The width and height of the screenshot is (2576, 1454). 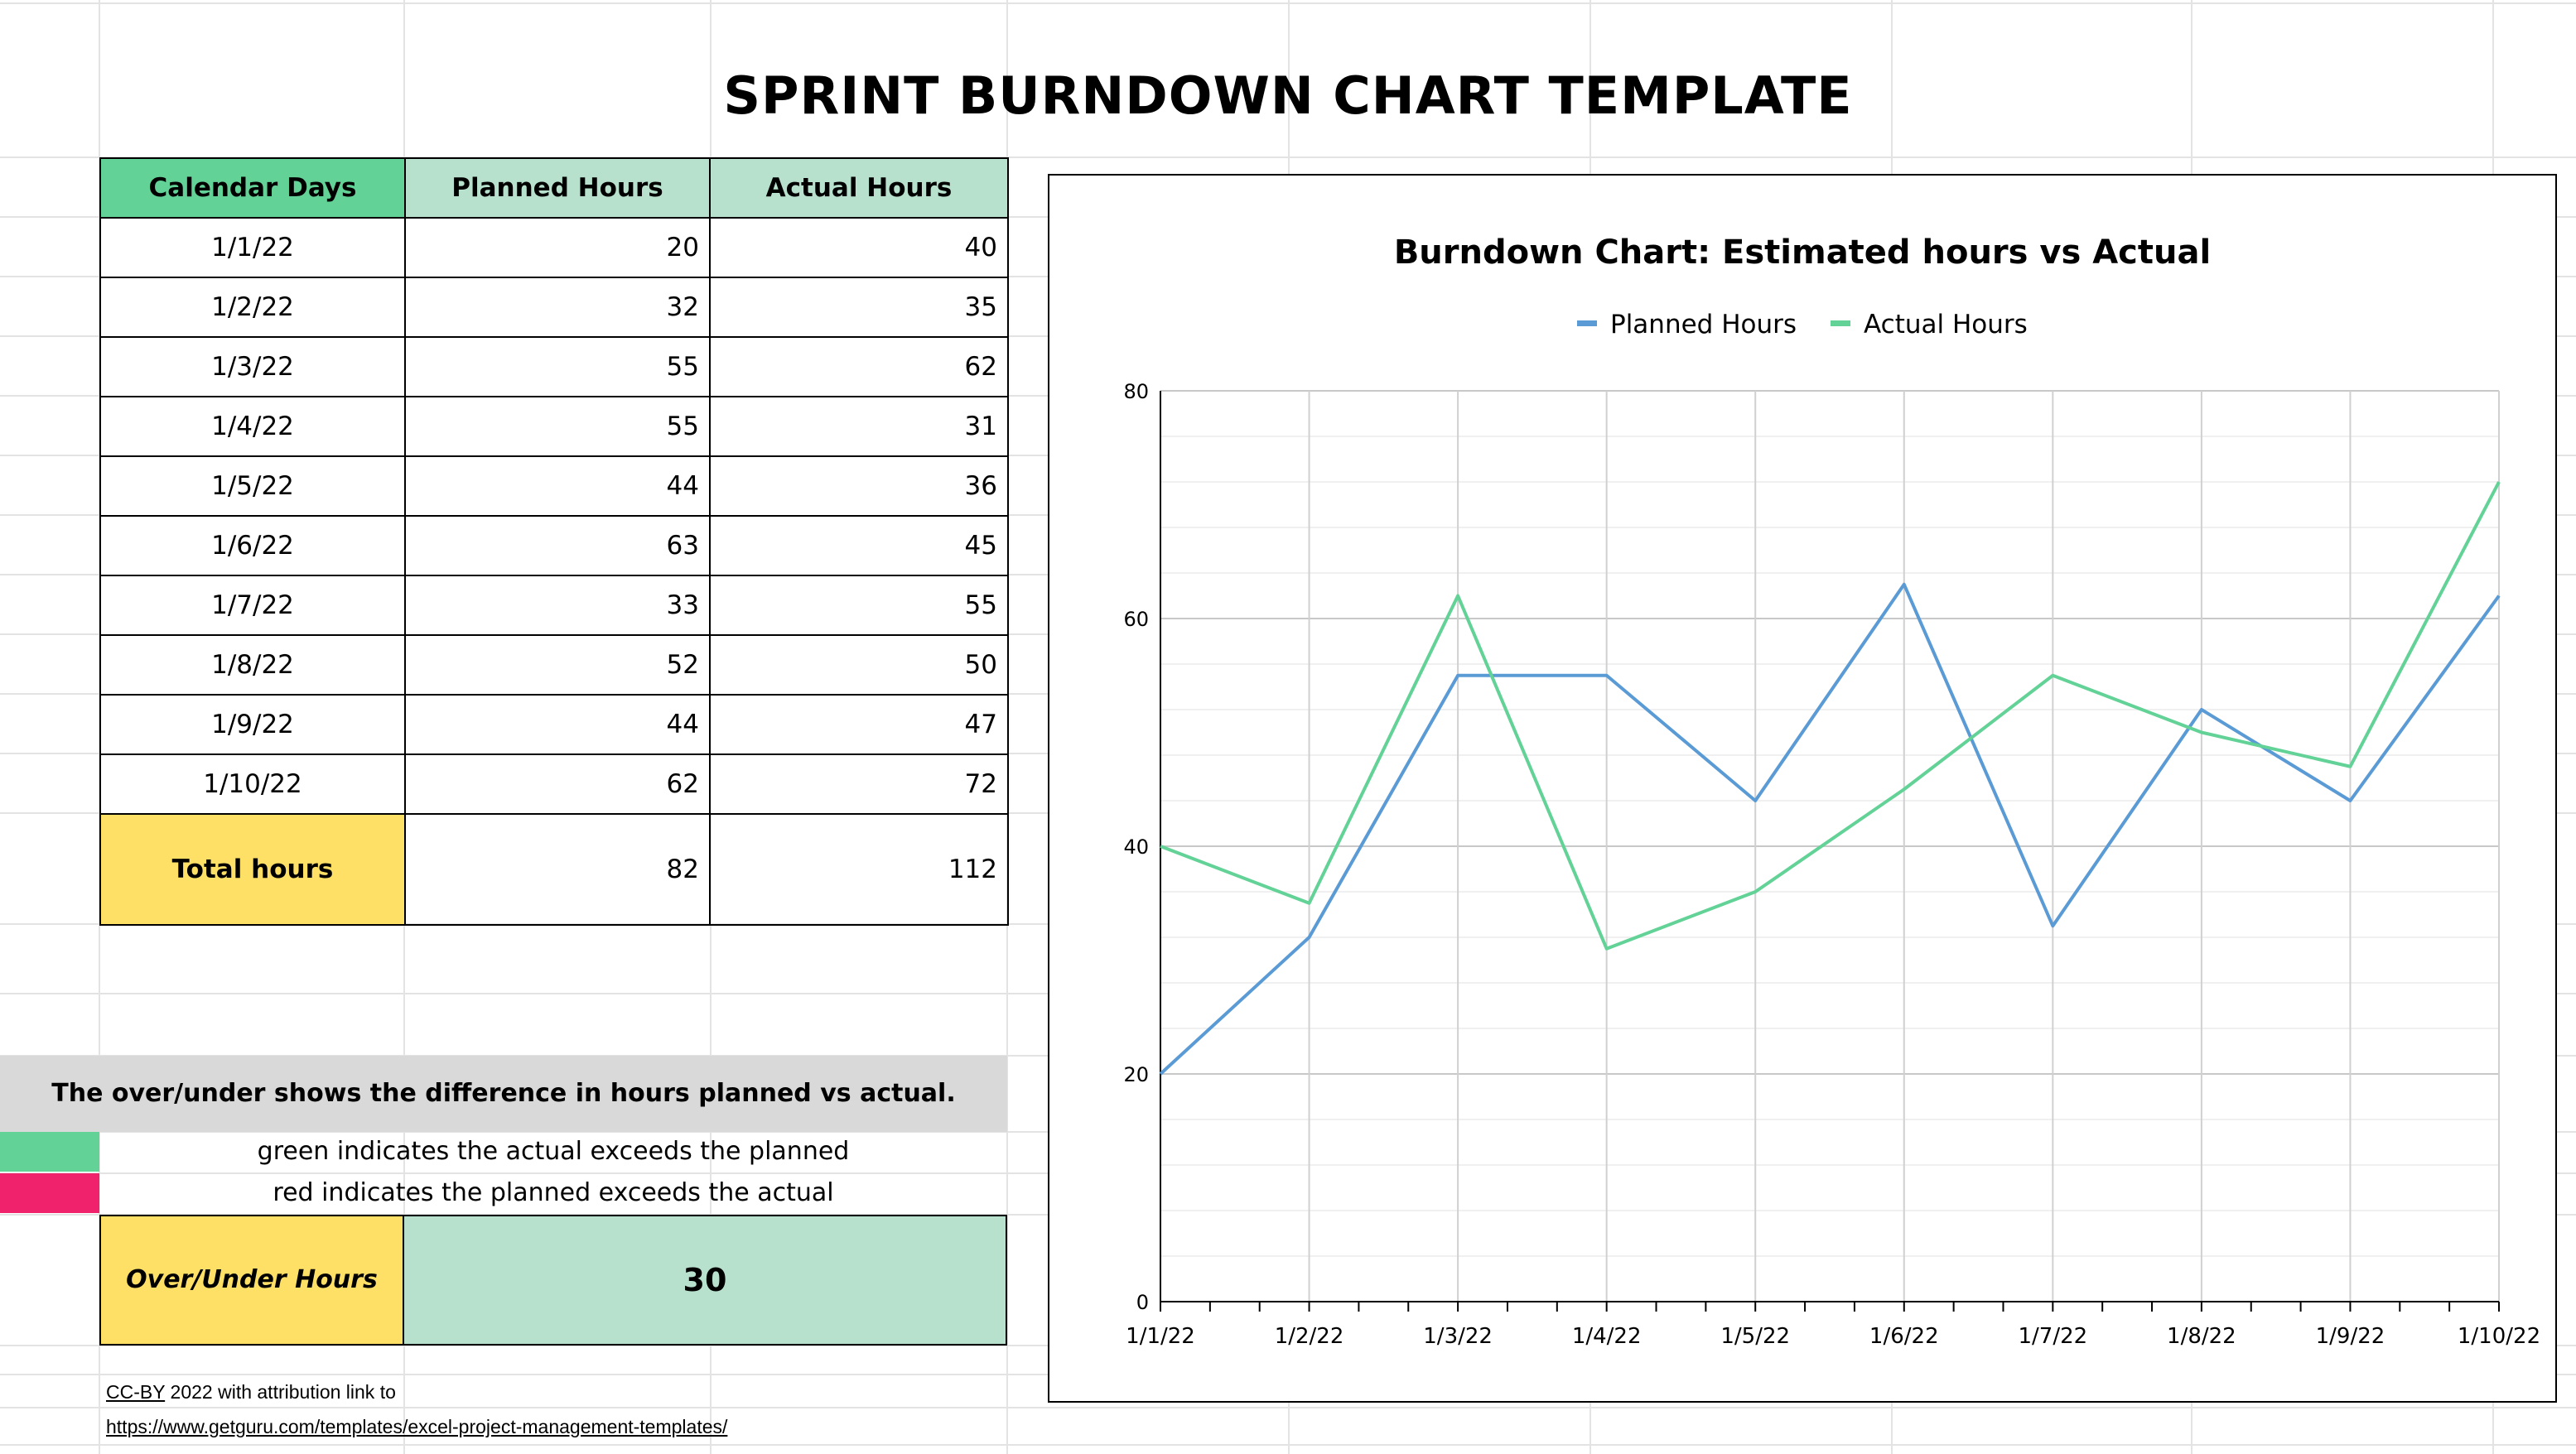 What do you see at coordinates (859, 307) in the screenshot?
I see `actual-cell: 35` at bounding box center [859, 307].